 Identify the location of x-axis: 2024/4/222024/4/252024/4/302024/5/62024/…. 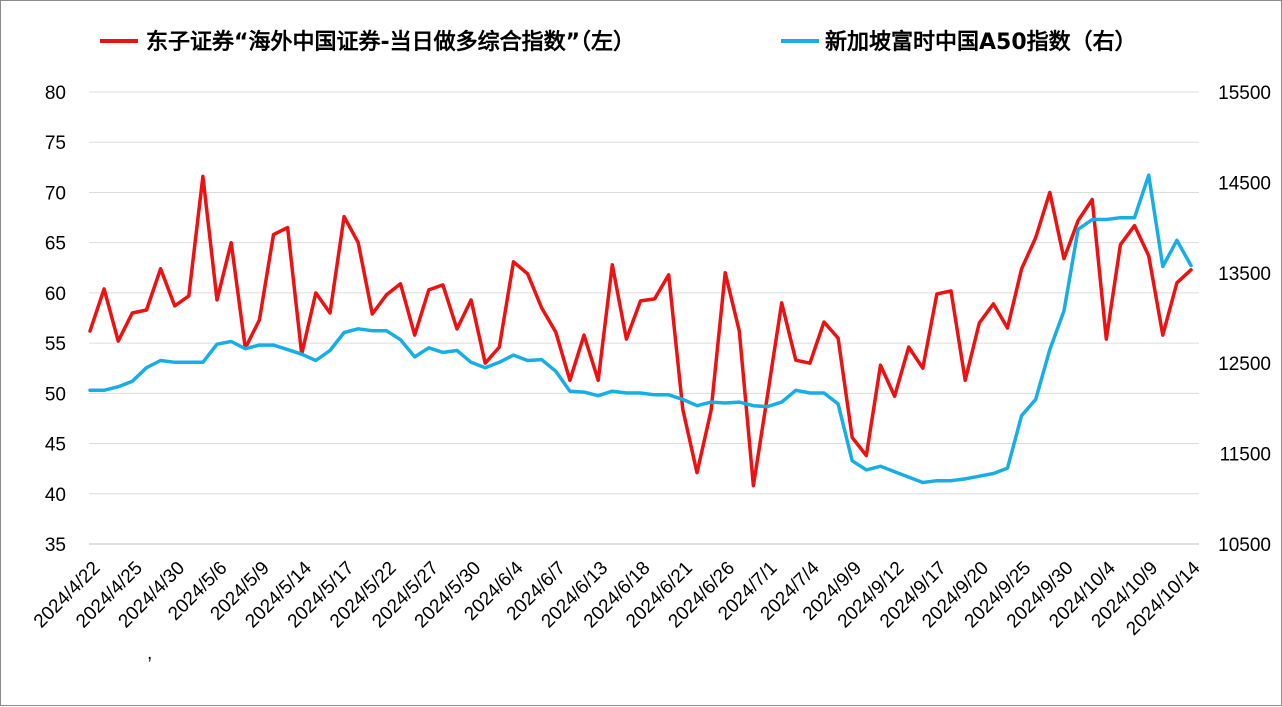
(617, 591).